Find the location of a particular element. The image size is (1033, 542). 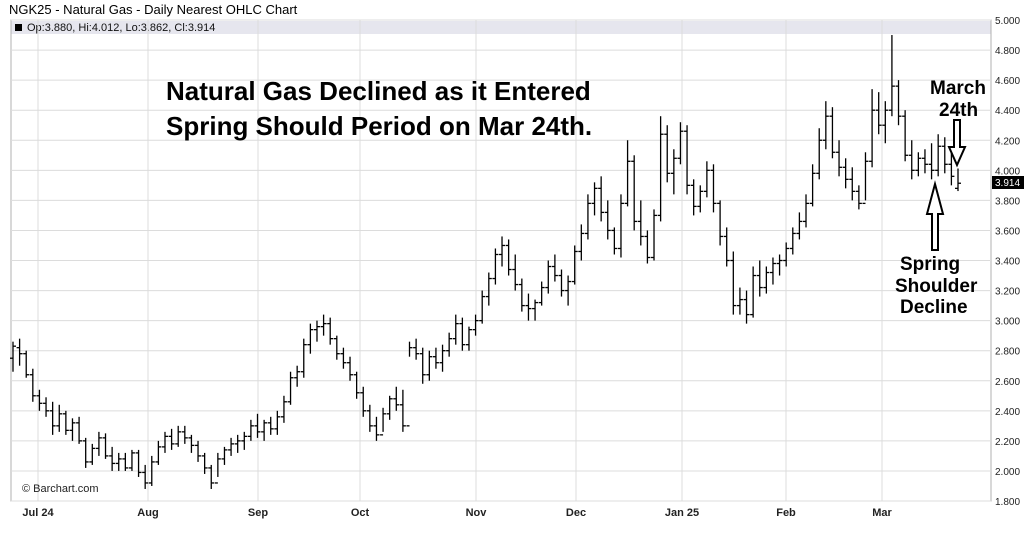

y-tick-label: 4.800 is located at coordinates (1007, 51).